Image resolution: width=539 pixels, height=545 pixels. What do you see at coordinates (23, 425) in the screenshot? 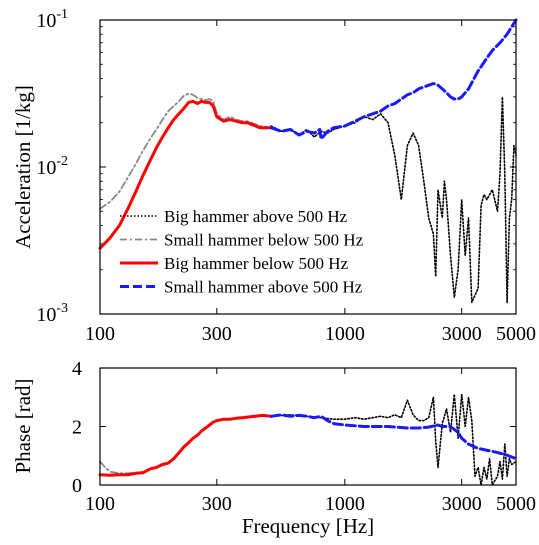
I see `bottom-ylabel: Phase [rad]` at bounding box center [23, 425].